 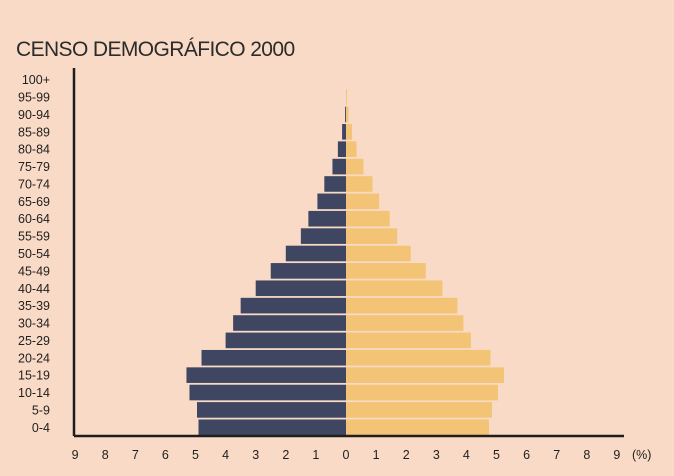 I want to click on age-group-label: 45-49, so click(x=34, y=271).